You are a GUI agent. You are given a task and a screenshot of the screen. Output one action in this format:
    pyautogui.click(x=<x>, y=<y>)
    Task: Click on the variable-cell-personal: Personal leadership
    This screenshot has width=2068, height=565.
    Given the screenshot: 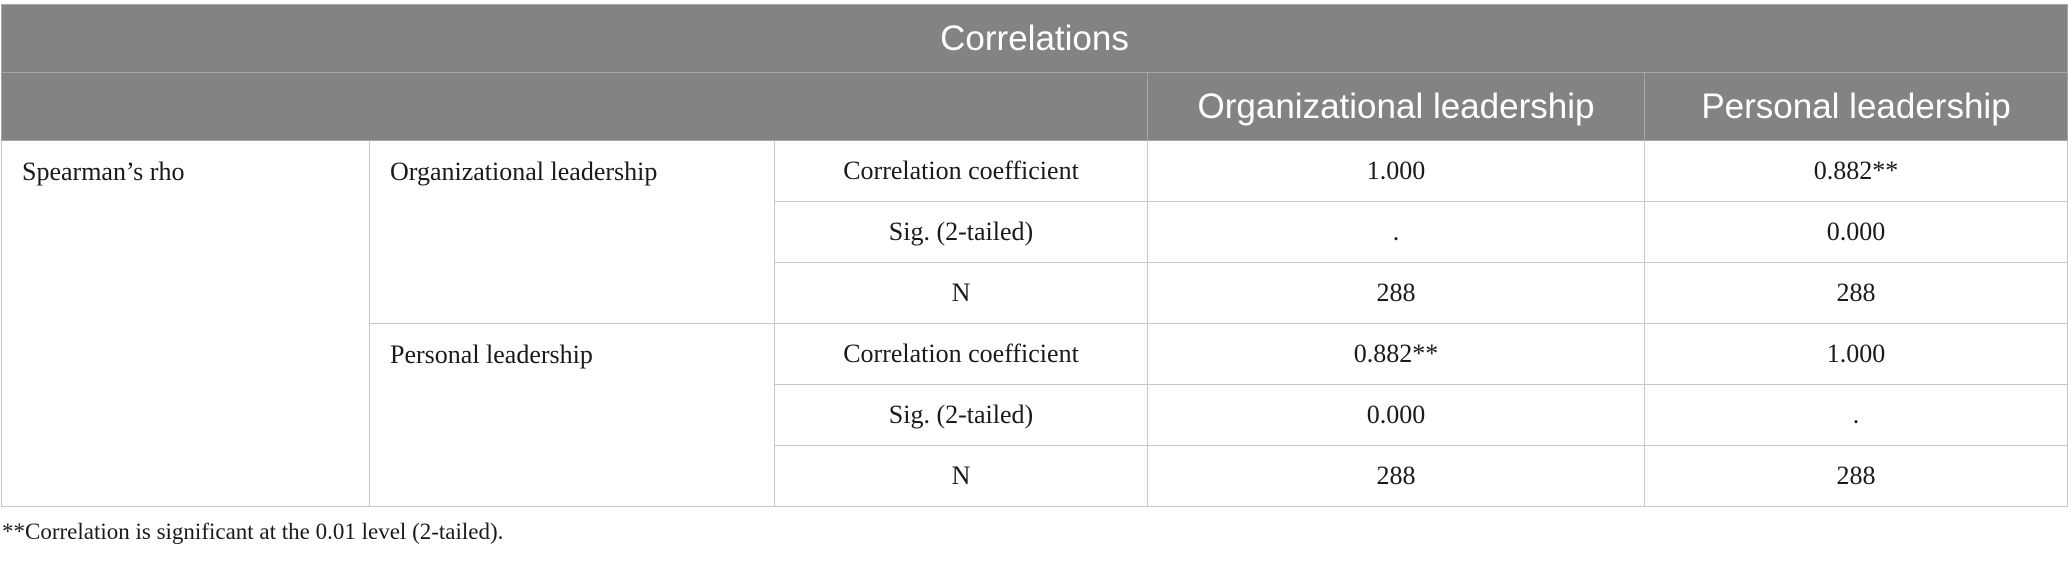 What is the action you would take?
    pyautogui.click(x=572, y=415)
    